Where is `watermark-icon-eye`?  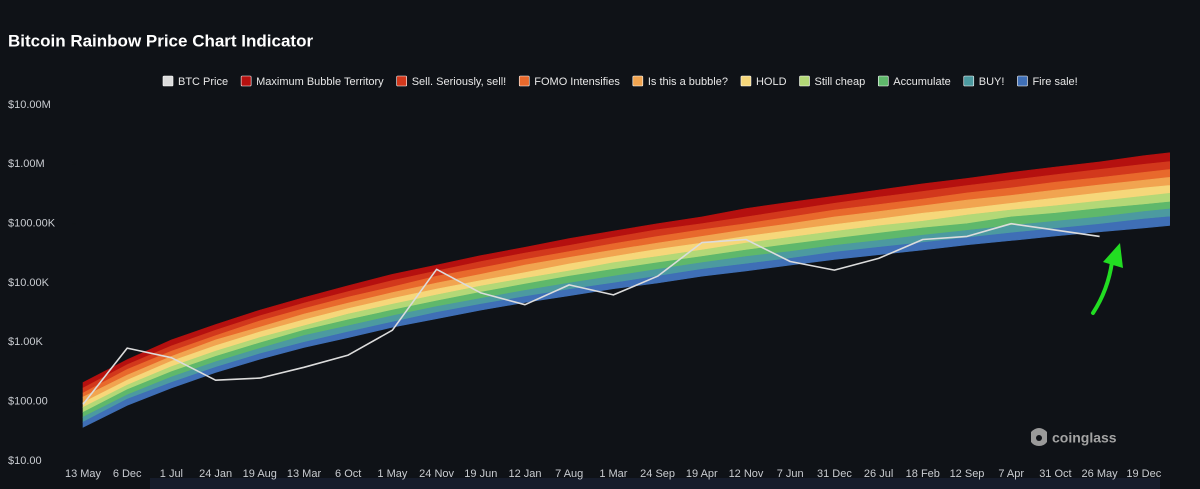
watermark-icon-eye is located at coordinates (1039, 438).